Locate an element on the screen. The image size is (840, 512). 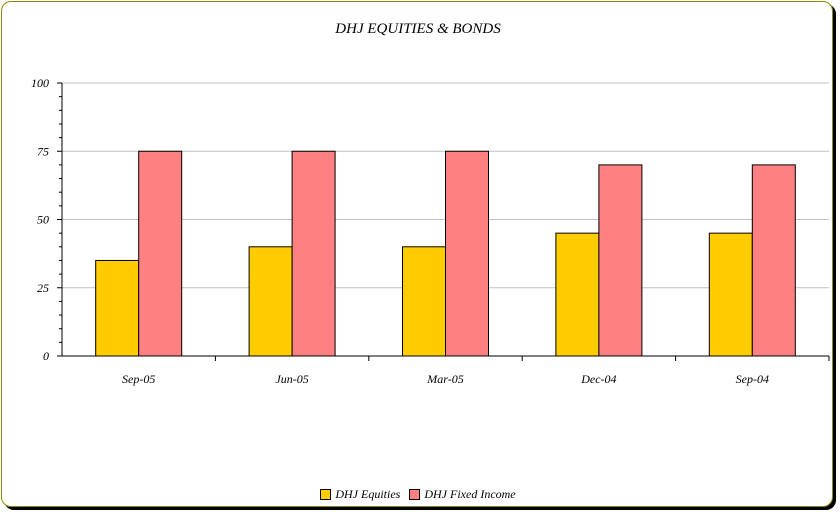
y-tick-label: 0 is located at coordinates (46, 356).